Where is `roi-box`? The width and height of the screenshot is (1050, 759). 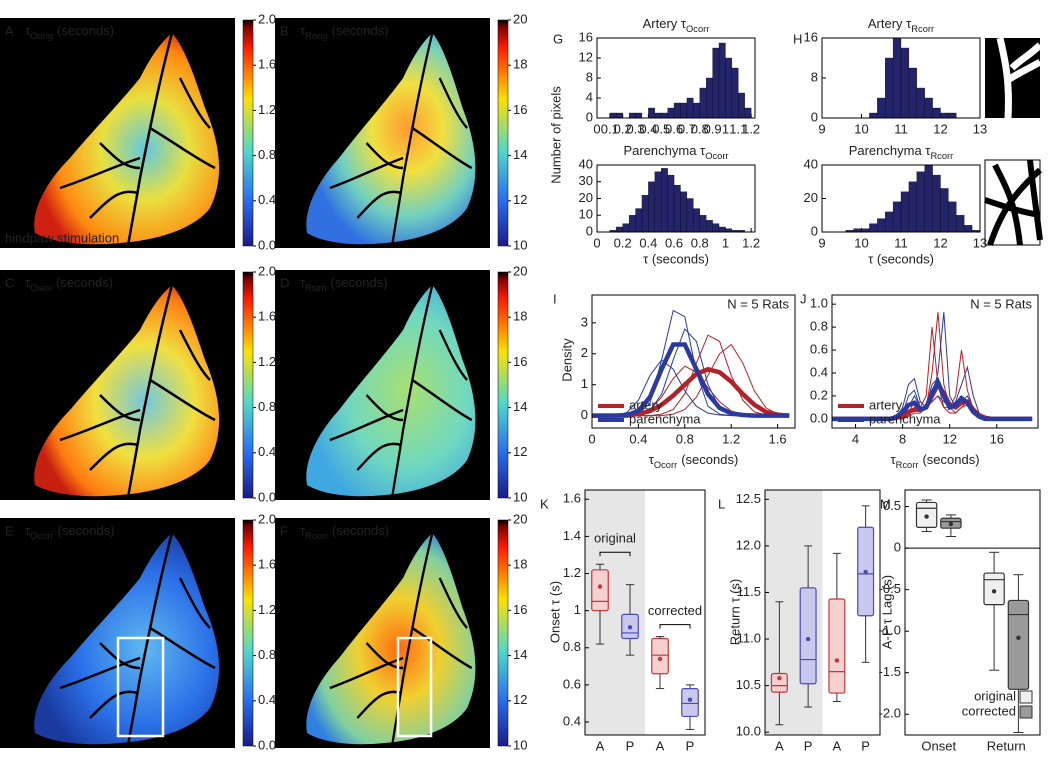 roi-box is located at coordinates (414, 687).